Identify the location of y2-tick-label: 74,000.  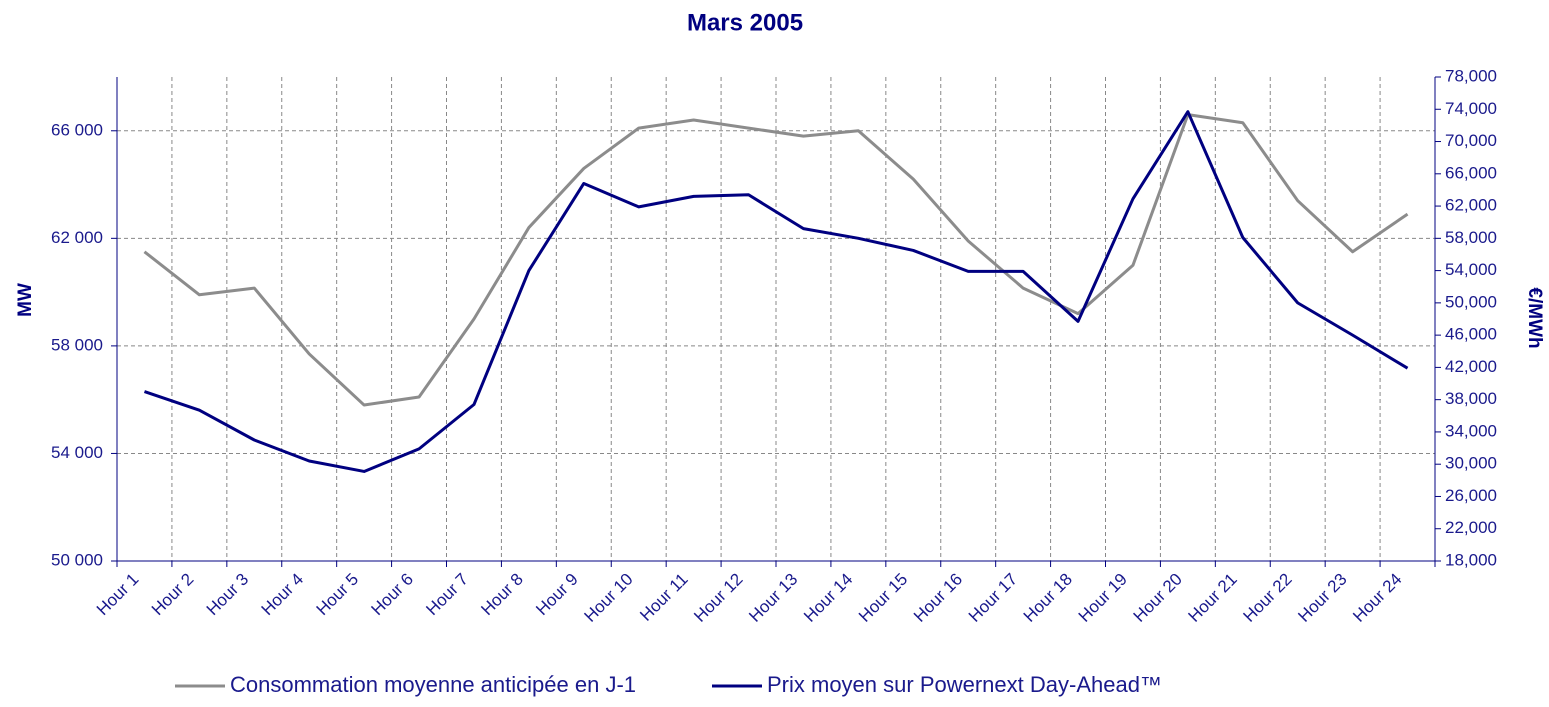
(1471, 108).